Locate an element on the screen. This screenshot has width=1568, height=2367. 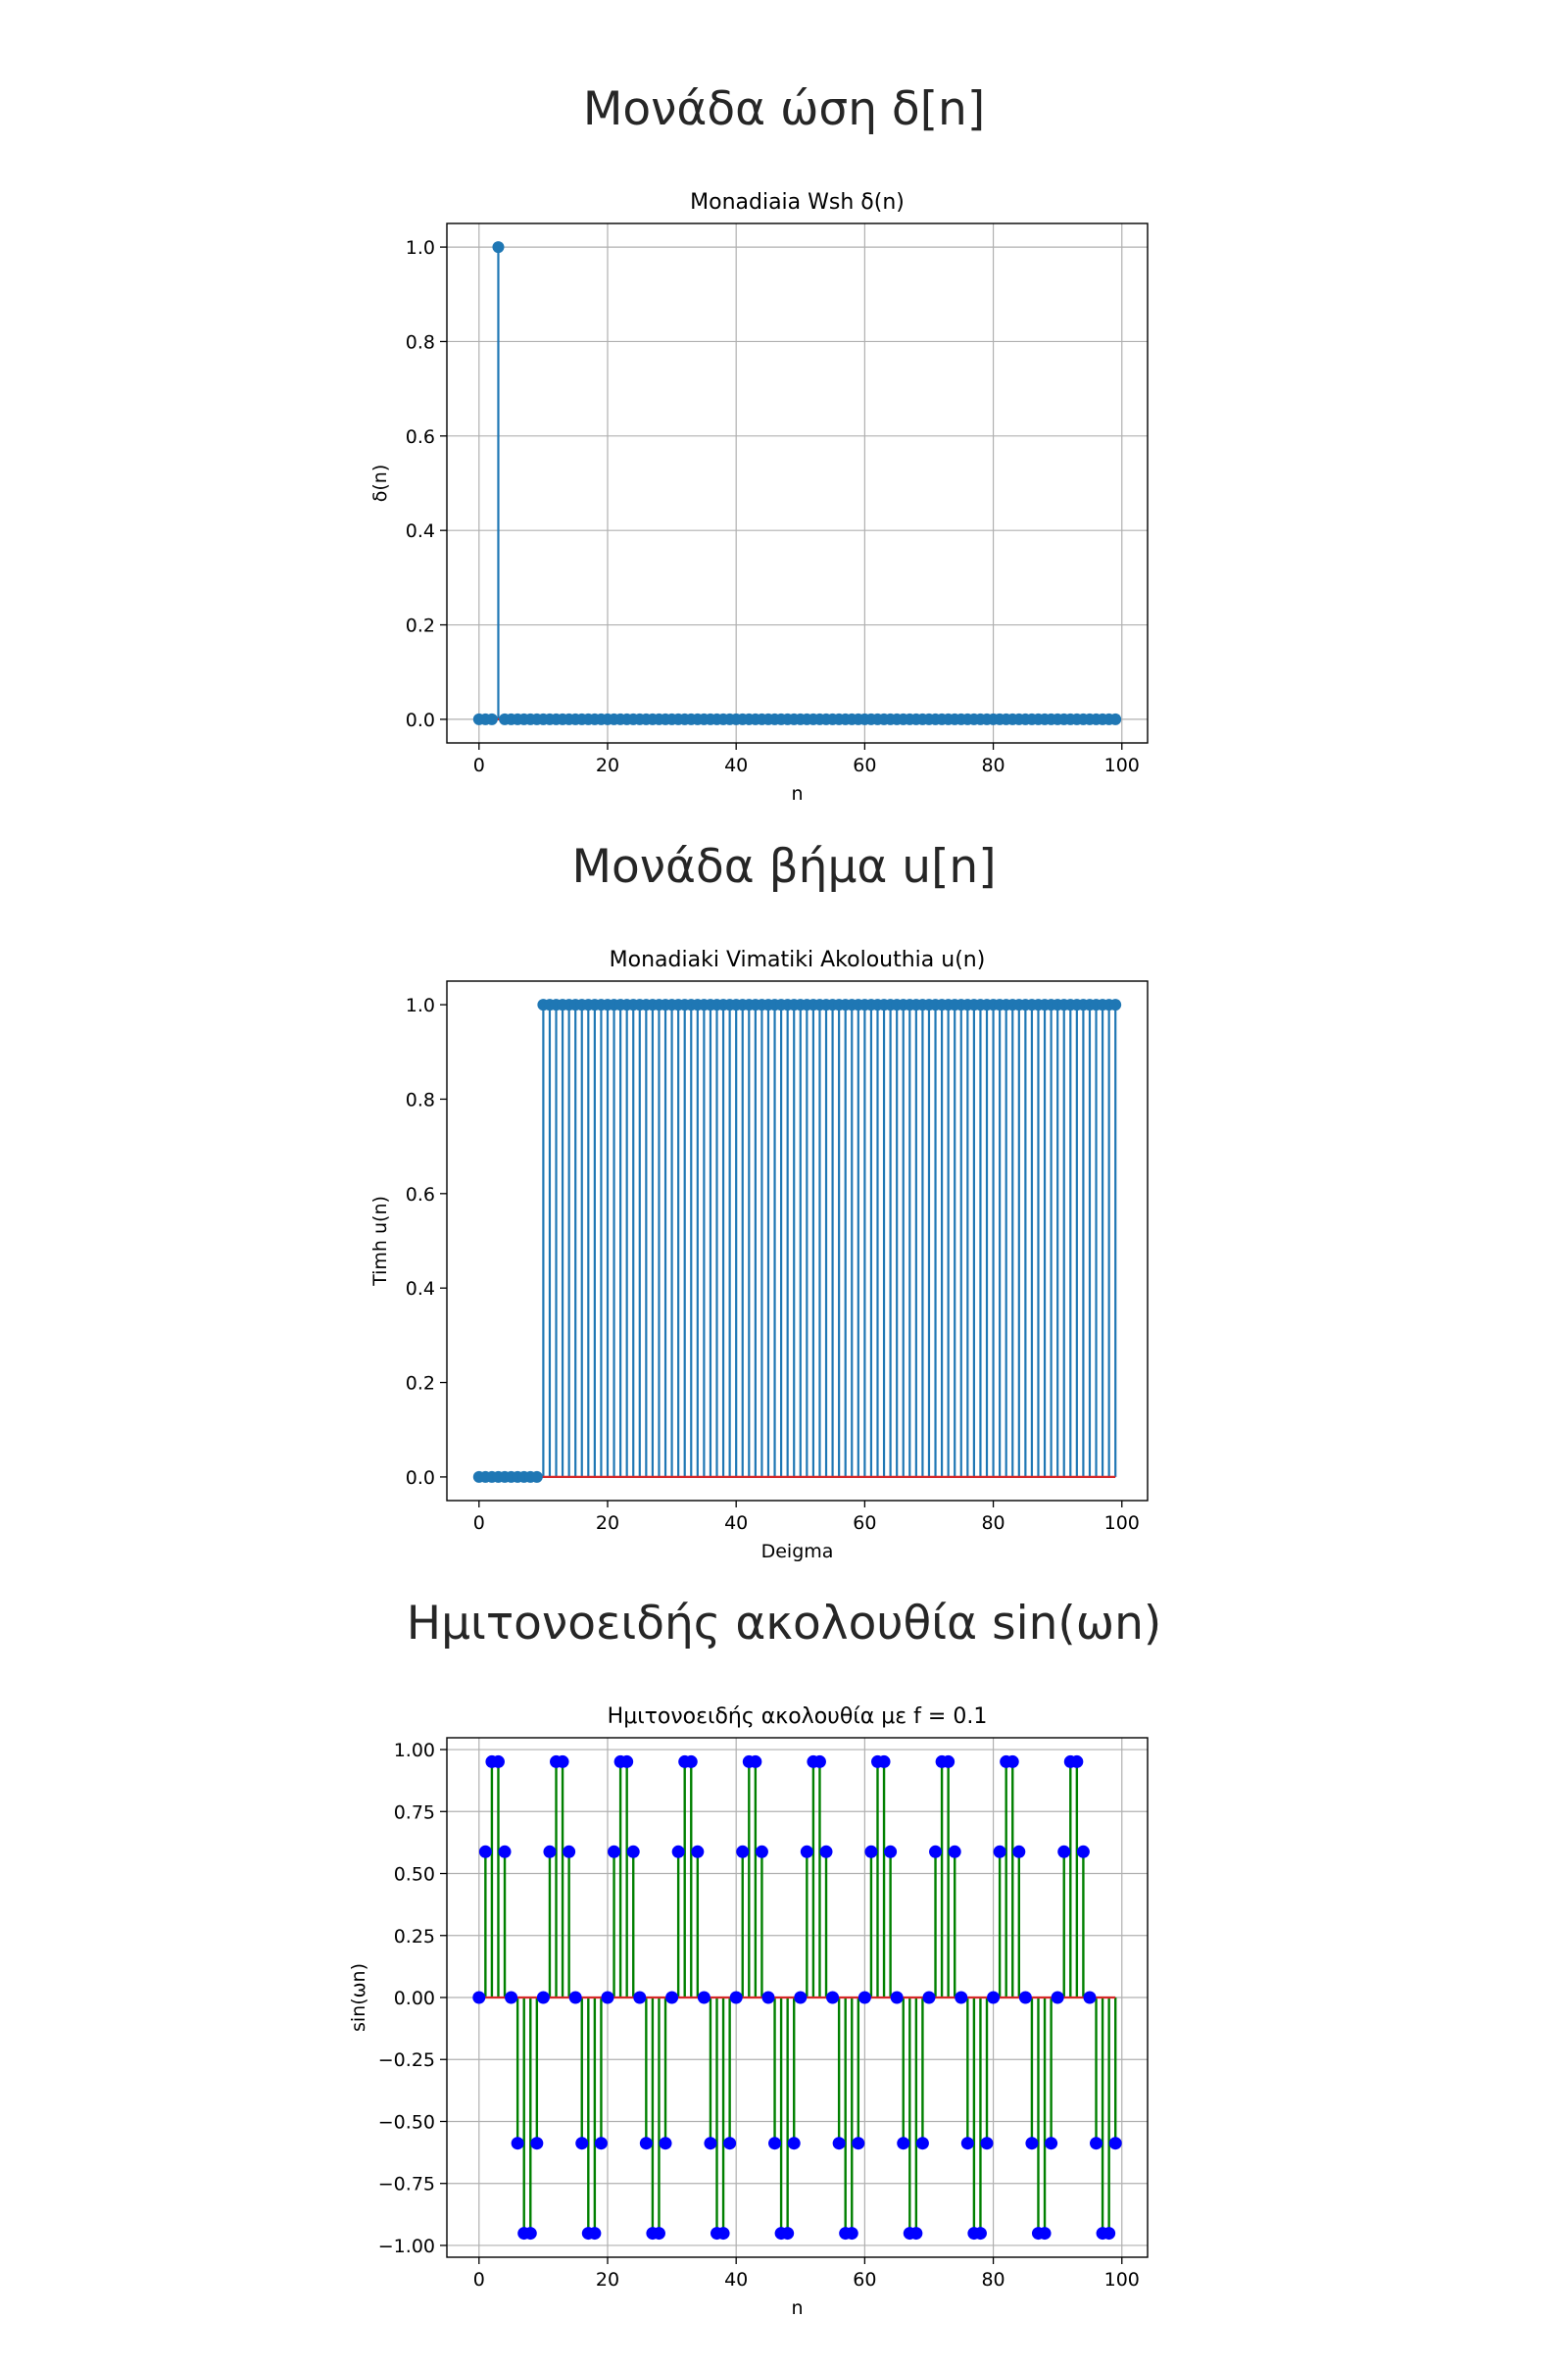
section-title-impulse: Μονάδα ώση δ[n] is located at coordinates (784, 109).